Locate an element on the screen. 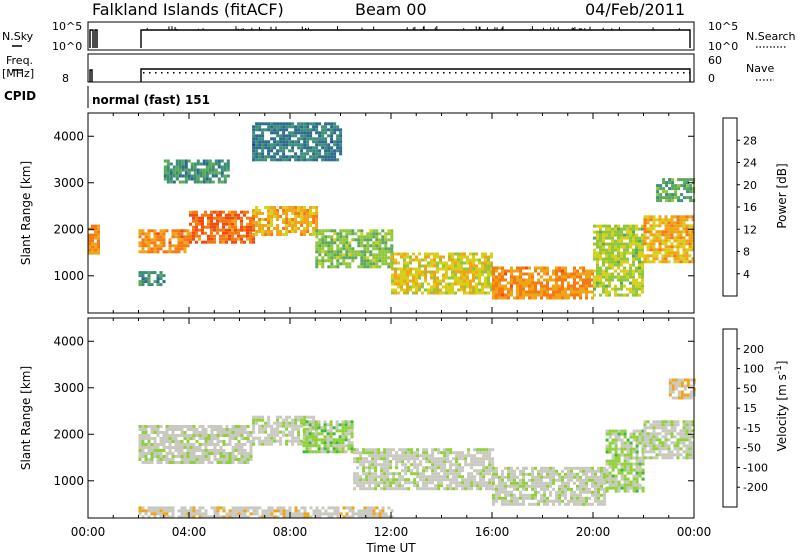 The image size is (800, 554). cpid-text: normal (fast) 151 is located at coordinates (151, 100).